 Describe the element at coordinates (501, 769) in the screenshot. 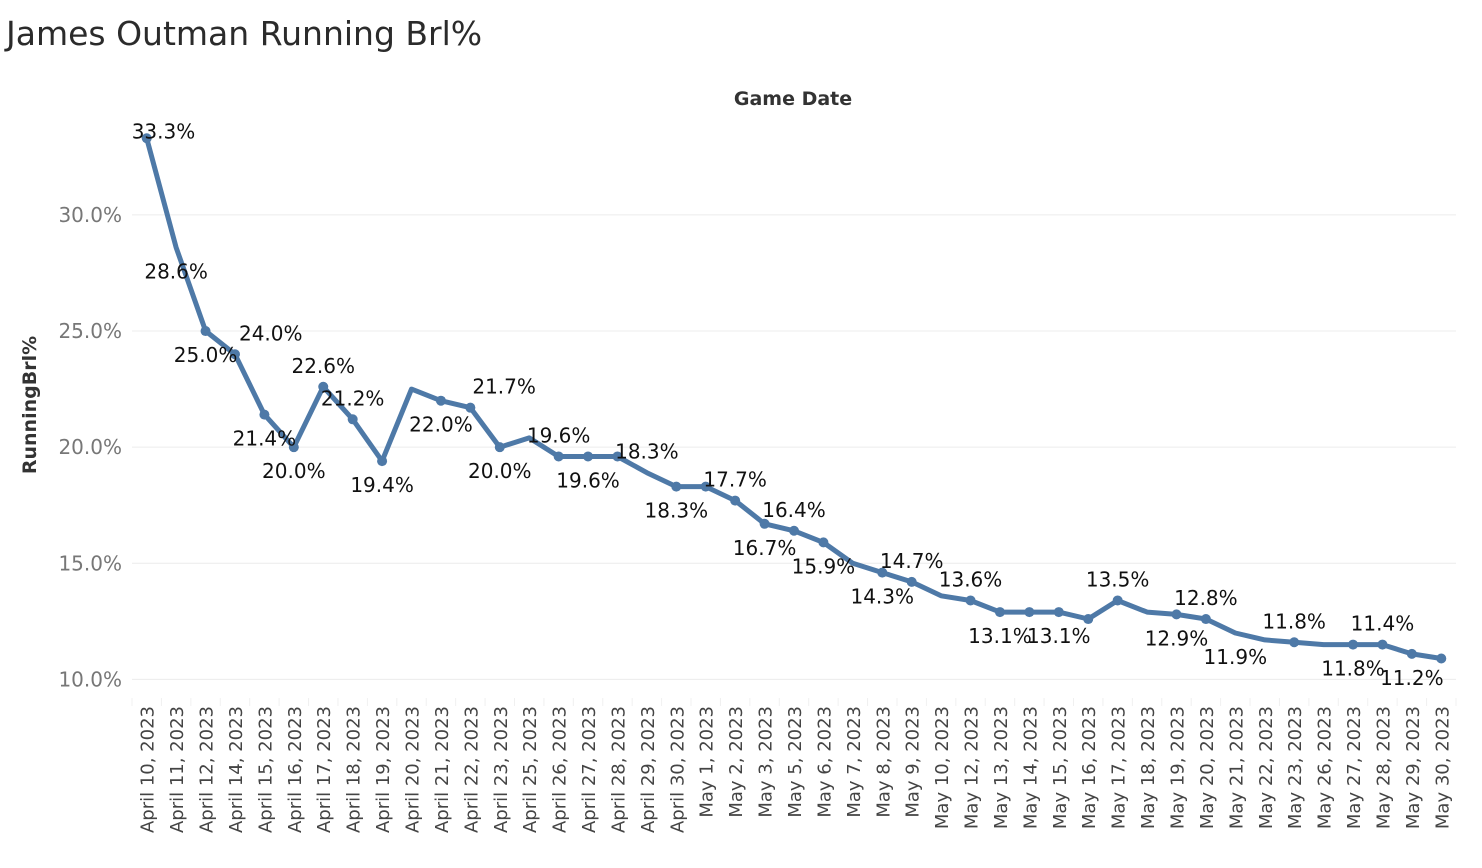

I see `x-tick-label: April 23, 2023` at that location.